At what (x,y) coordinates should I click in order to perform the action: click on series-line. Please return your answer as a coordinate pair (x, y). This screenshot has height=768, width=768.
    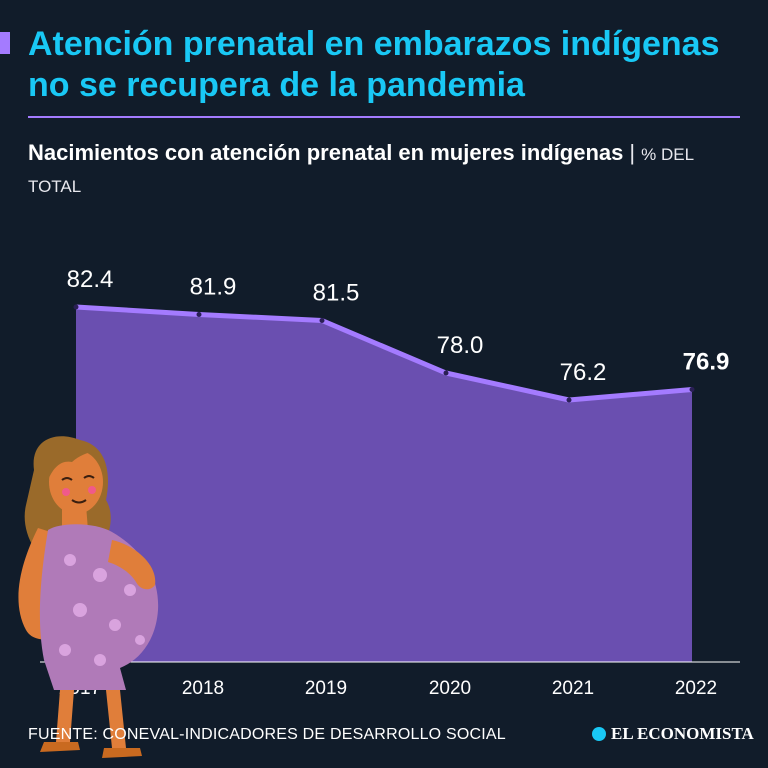
    Looking at the image, I should click on (384, 353).